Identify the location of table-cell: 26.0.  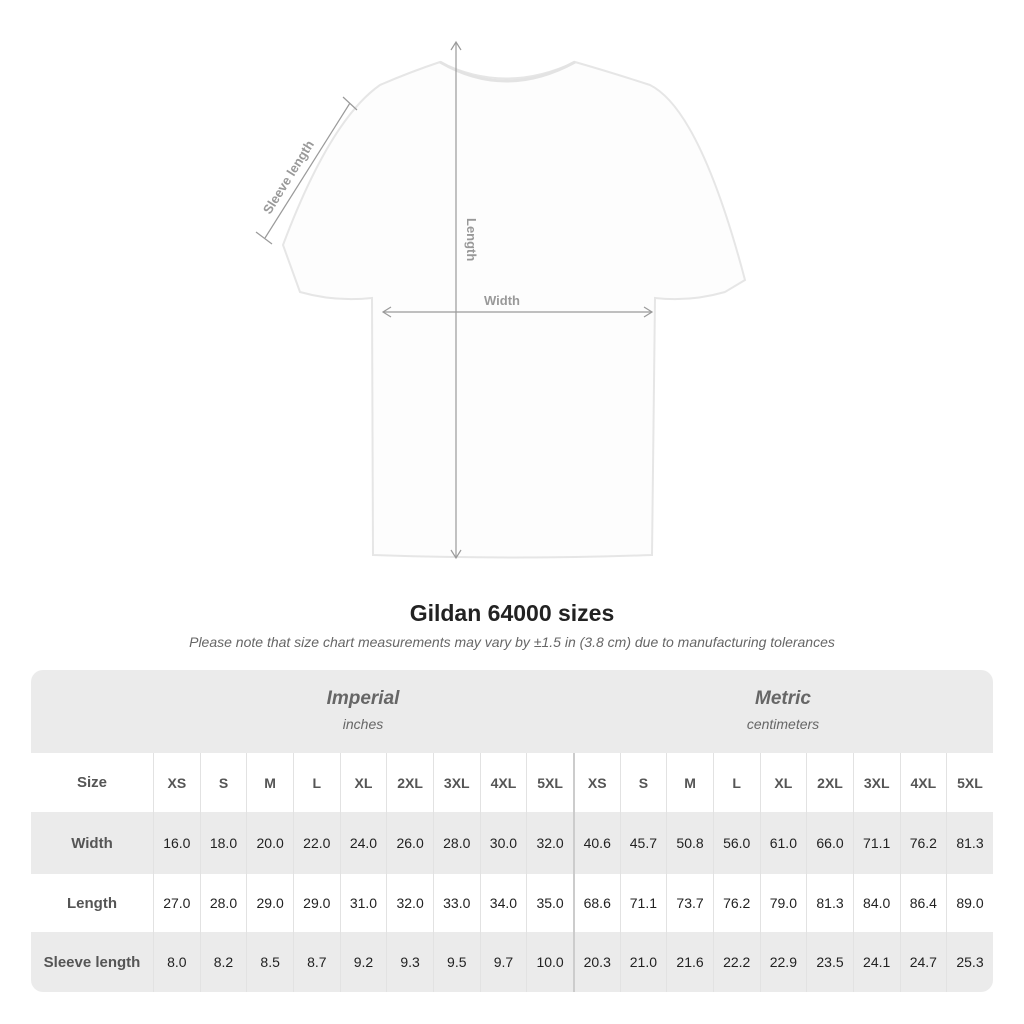
(409, 843).